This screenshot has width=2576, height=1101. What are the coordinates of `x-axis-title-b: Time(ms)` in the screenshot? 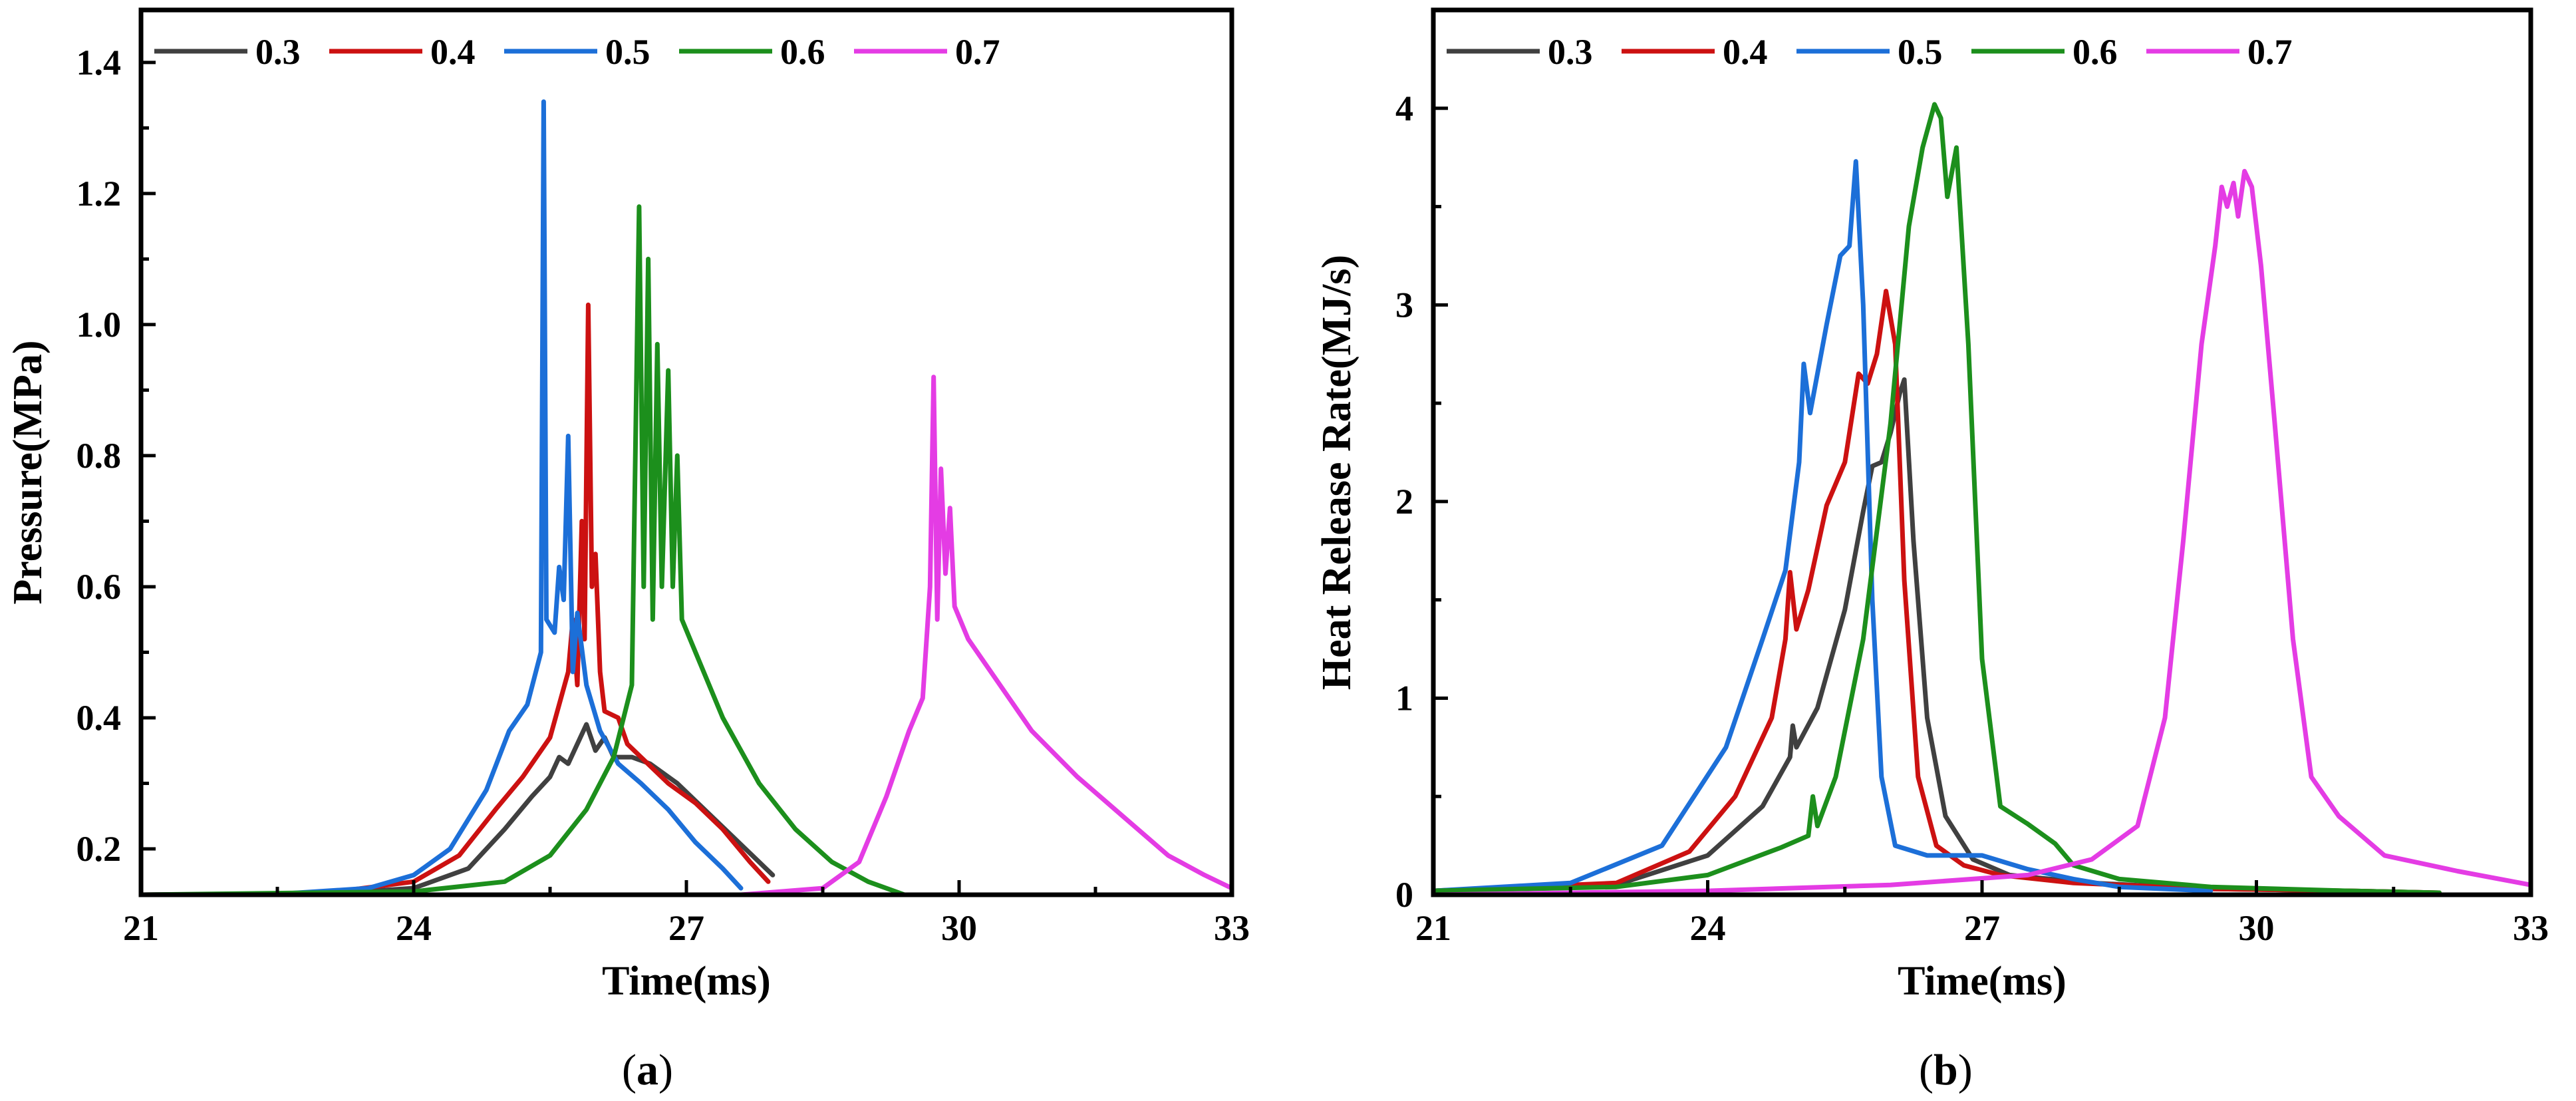 It's located at (1982, 981).